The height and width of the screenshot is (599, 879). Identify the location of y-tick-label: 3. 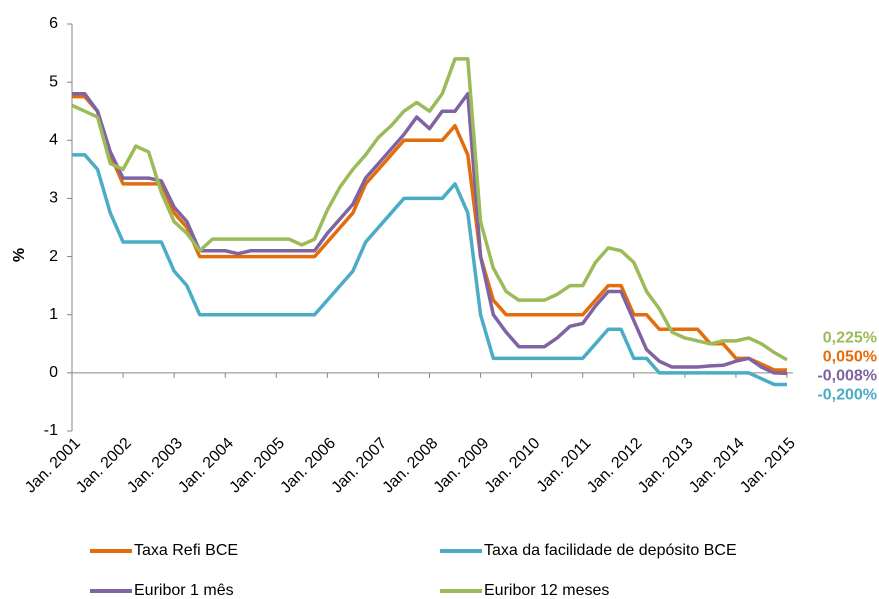
(53, 198).